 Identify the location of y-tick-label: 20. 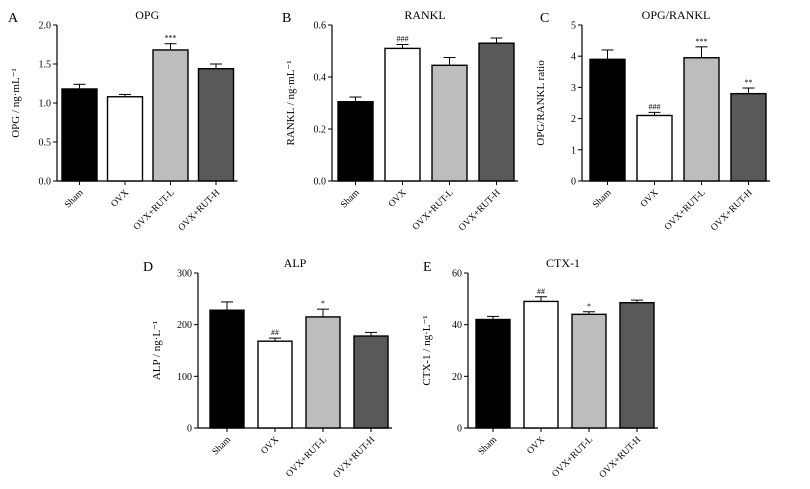
(457, 377).